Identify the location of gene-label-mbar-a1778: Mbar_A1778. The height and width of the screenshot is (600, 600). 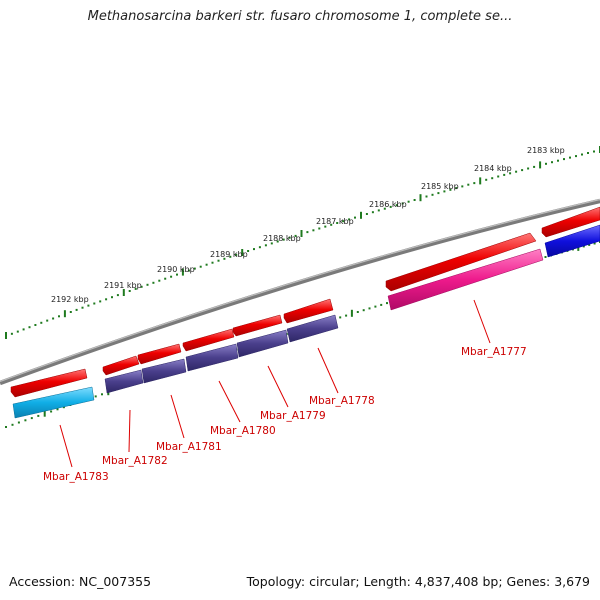
(342, 401).